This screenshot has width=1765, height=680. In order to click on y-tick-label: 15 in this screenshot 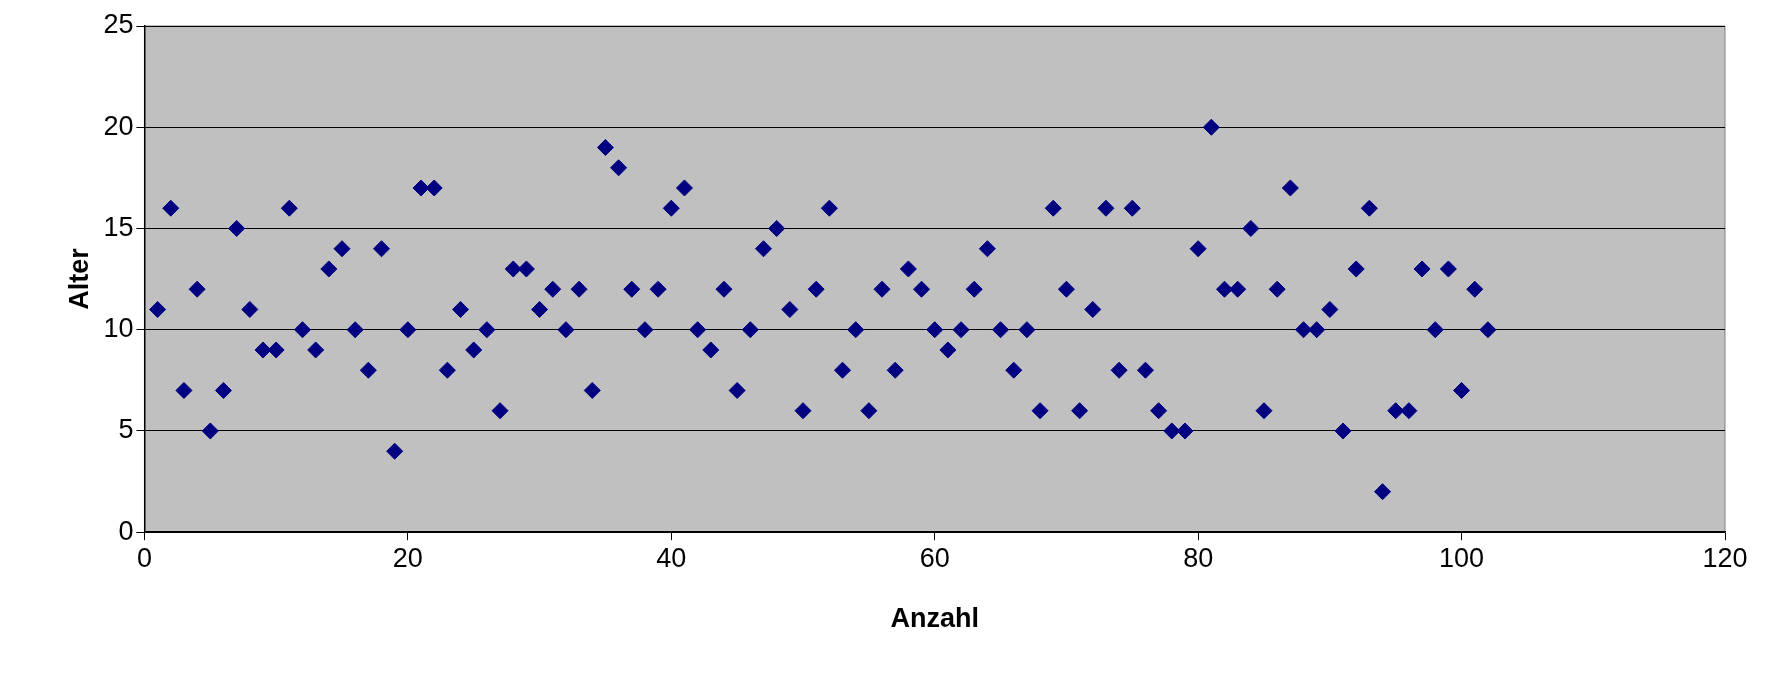, I will do `click(118, 226)`.